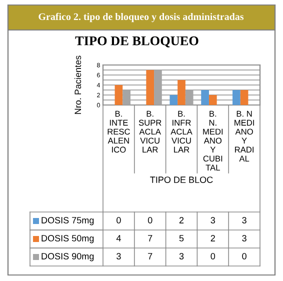 This screenshot has height=281, width=283. What do you see at coordinates (150, 131) in the screenshot?
I see `x-tick-label: B. SUPRACLAVICULAR` at bounding box center [150, 131].